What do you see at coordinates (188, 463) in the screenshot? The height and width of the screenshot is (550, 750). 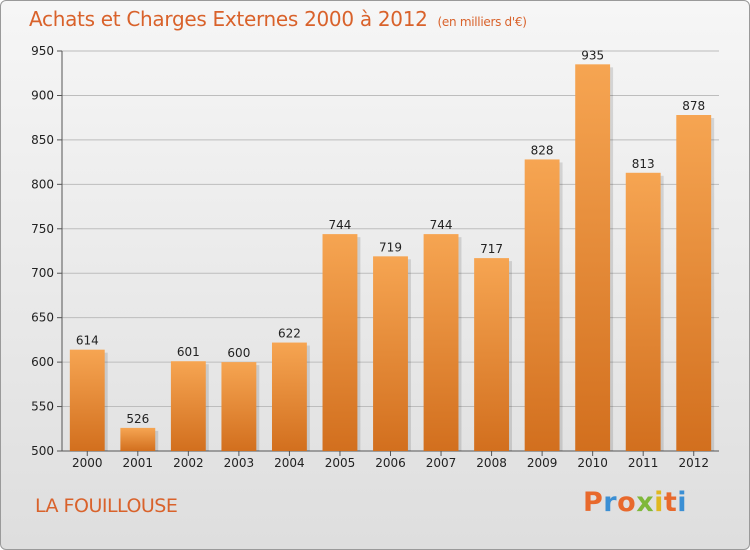 I see `x-tick-label: 2002` at bounding box center [188, 463].